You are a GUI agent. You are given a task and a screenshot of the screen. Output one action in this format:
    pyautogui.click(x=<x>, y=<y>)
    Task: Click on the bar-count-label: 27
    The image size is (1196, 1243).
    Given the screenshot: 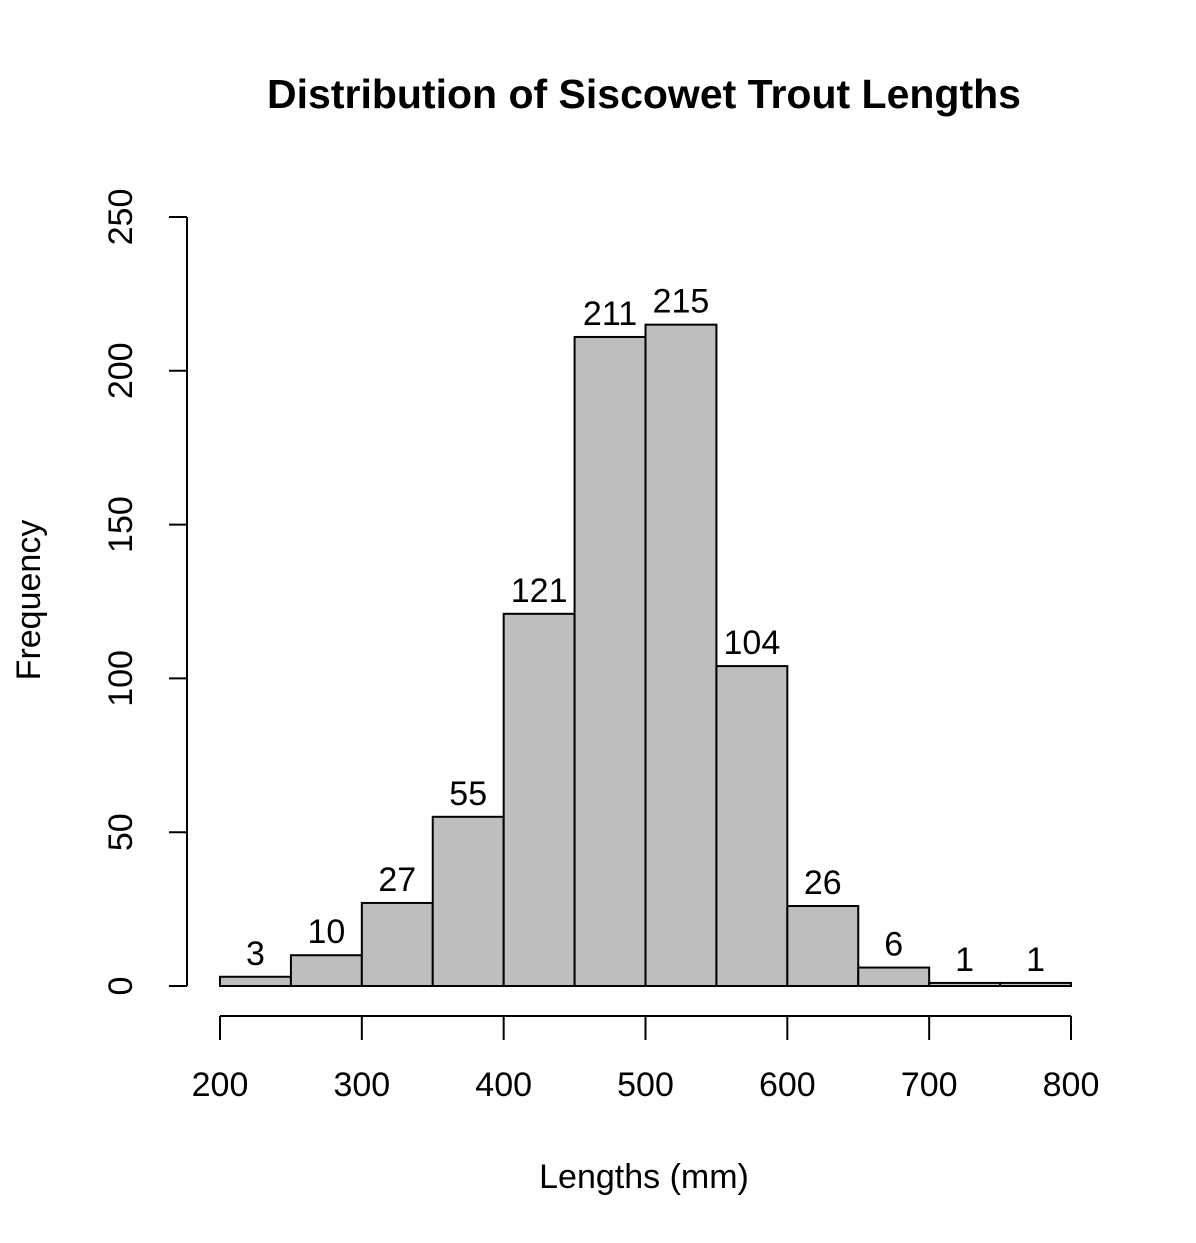 What is the action you would take?
    pyautogui.click(x=397, y=880)
    